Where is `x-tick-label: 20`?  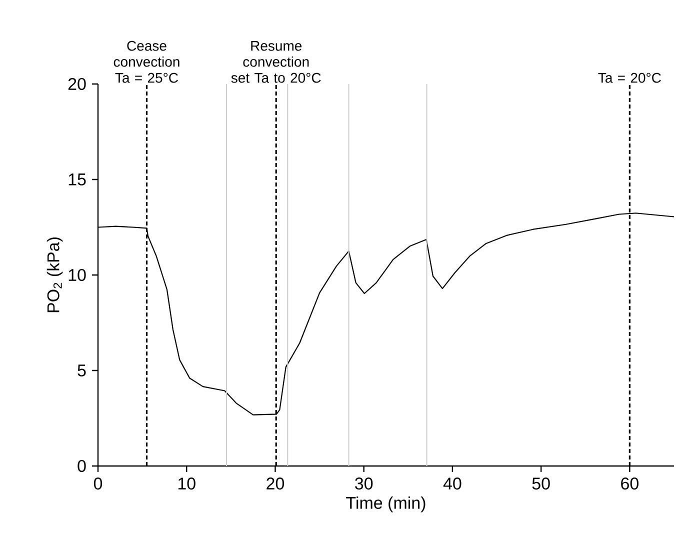 x-tick-label: 20 is located at coordinates (275, 484).